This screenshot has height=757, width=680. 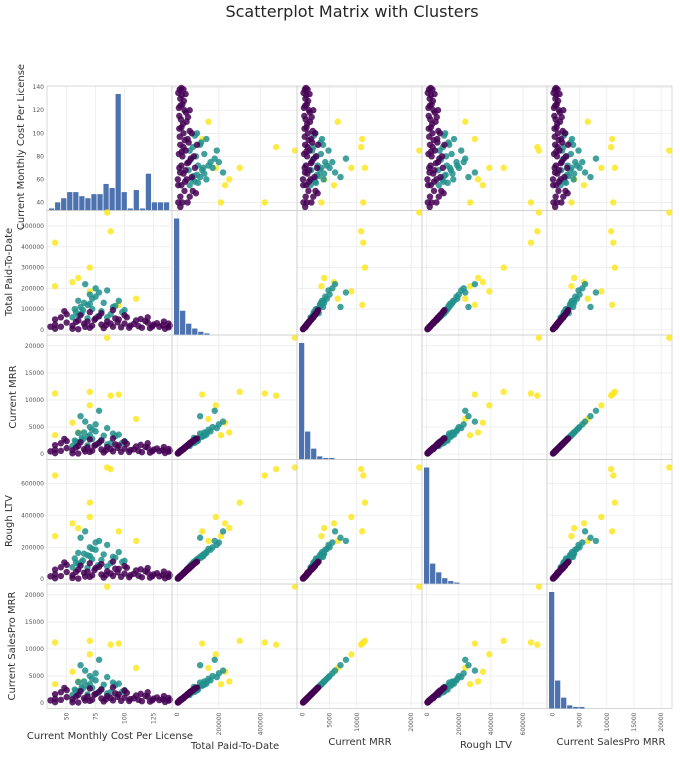 I want to click on y-tick-label: 500000, so click(x=32, y=226).